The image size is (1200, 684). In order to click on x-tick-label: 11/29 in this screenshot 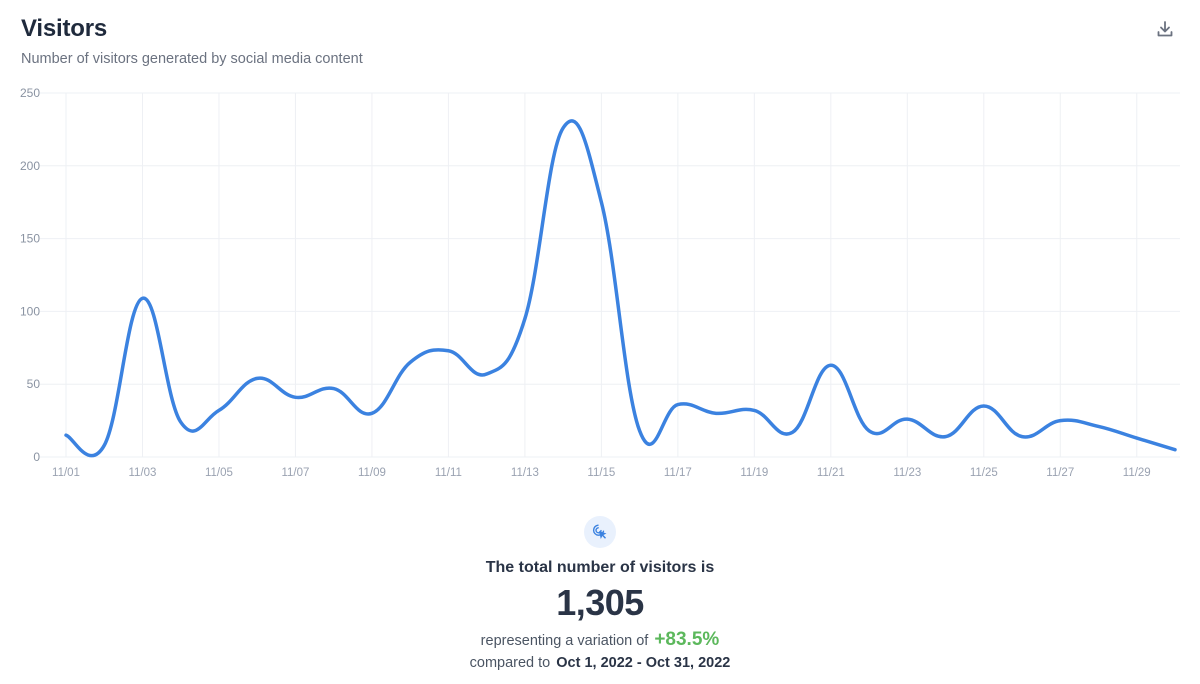, I will do `click(1137, 473)`.